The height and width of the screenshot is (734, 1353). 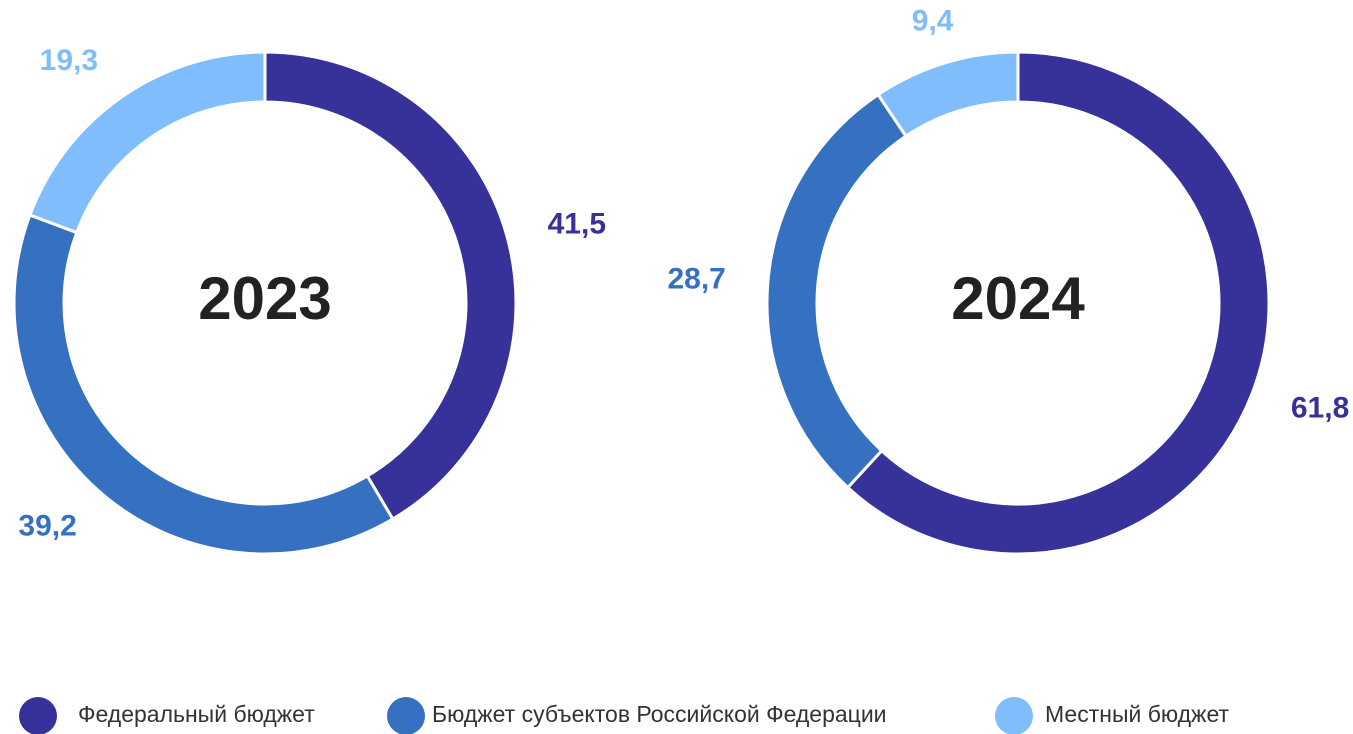 What do you see at coordinates (264, 298) in the screenshot?
I see `center-title: 2023` at bounding box center [264, 298].